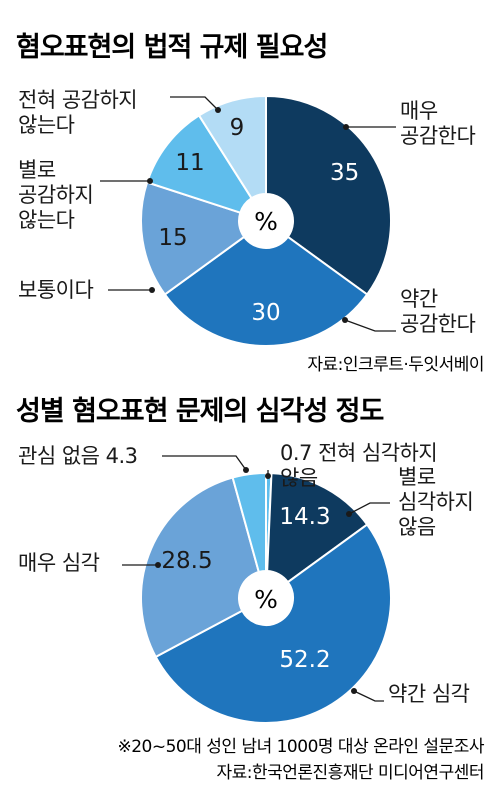  Describe the element at coordinates (300, 747) in the screenshot. I see `chart-2-footnote: ※20~50대 성인 남녀 1000명 대상 온라인 설문조사` at that location.